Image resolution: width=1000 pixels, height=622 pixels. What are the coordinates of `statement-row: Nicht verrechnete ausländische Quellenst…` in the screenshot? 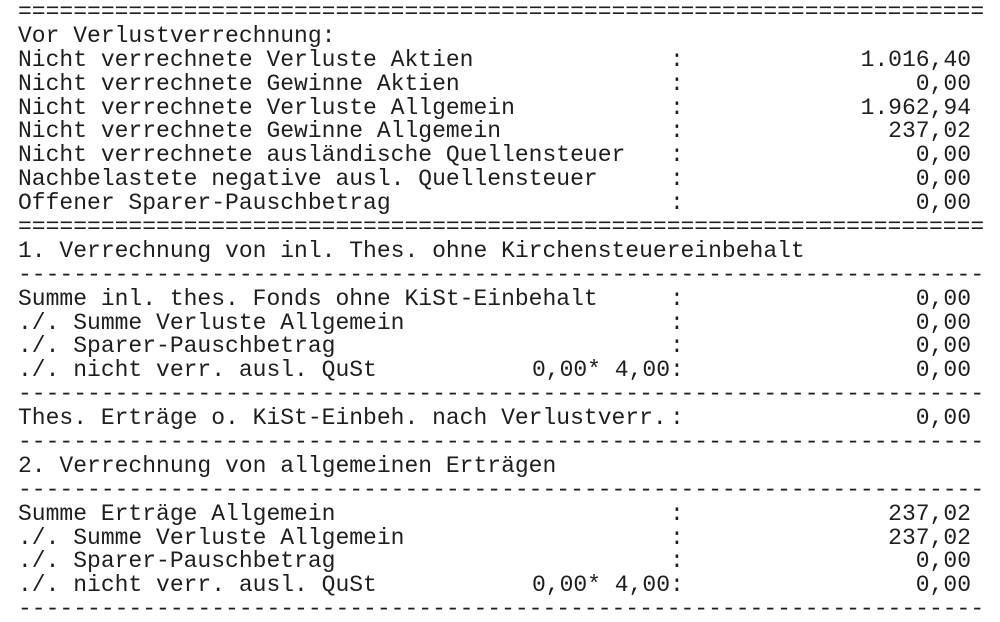 It's located at (503, 155).